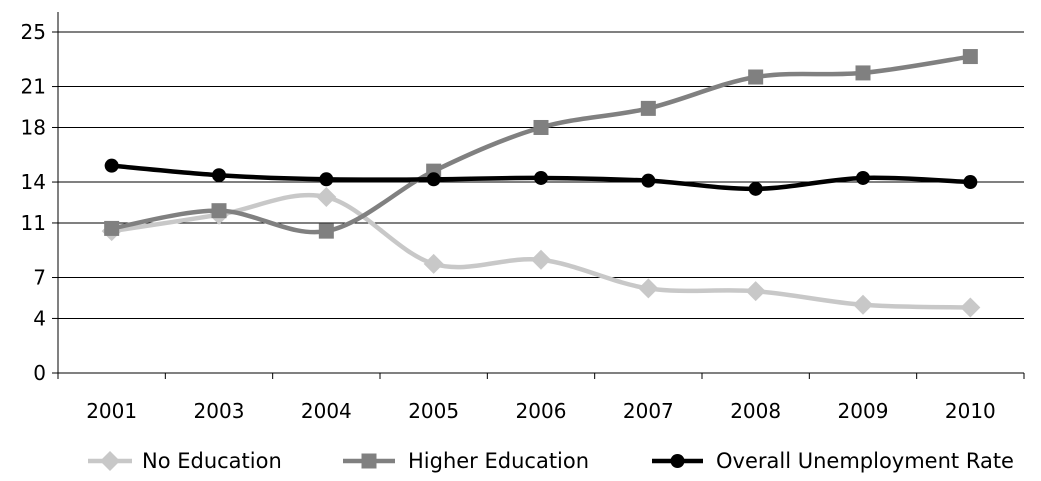 The image size is (1041, 481). I want to click on x-tick-label: 2001, so click(111, 411).